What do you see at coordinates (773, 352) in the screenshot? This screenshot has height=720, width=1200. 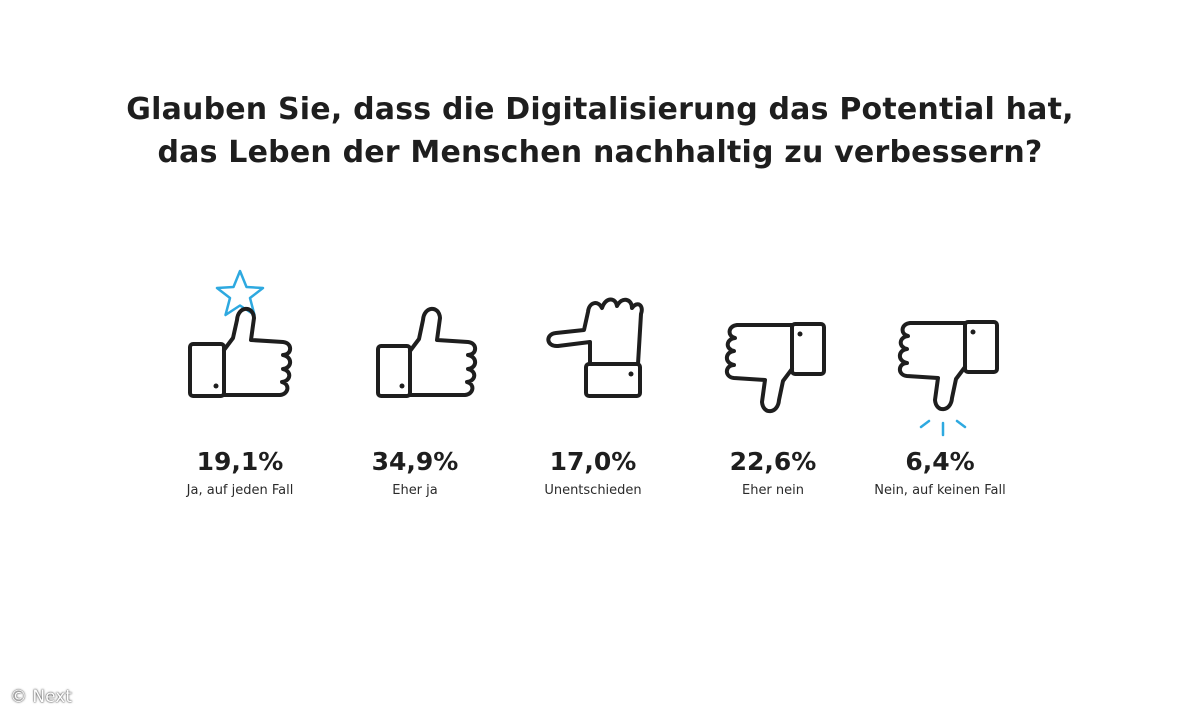 I see `thumbs-down-icon` at bounding box center [773, 352].